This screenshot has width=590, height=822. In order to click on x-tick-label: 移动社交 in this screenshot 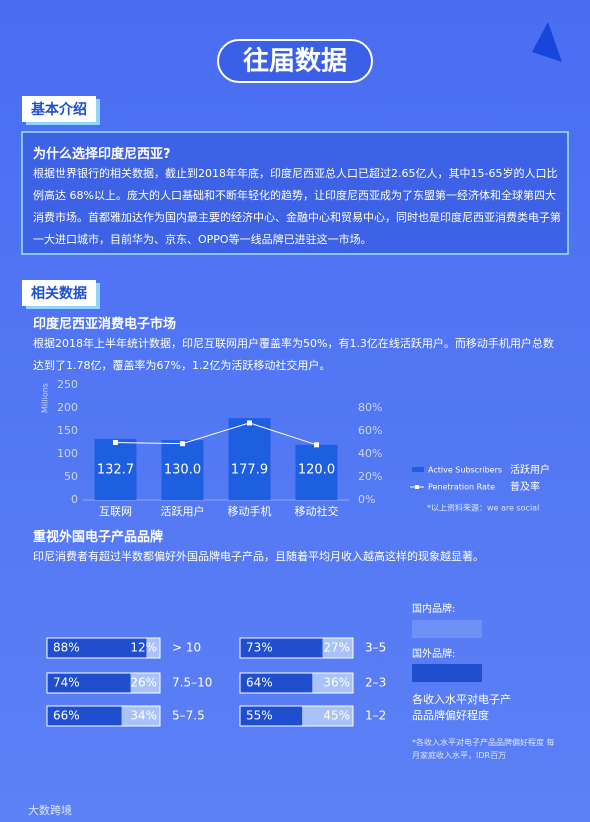, I will do `click(317, 511)`.